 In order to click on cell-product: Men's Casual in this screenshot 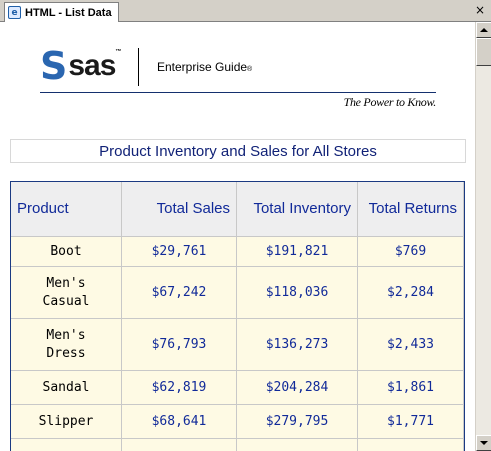, I will do `click(66, 293)`.